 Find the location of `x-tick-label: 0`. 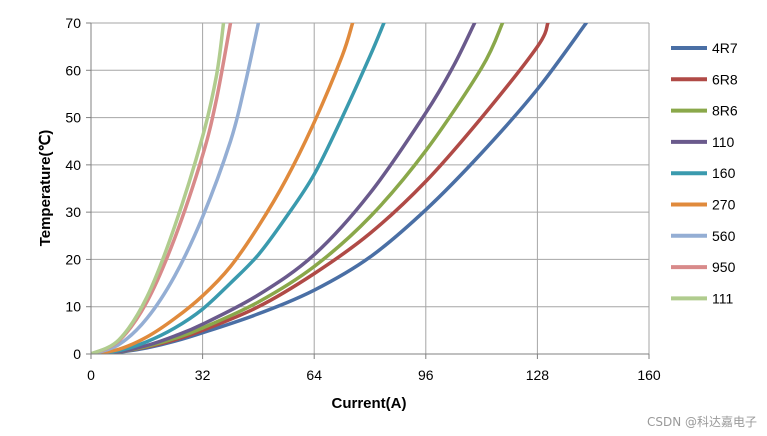

x-tick-label: 0 is located at coordinates (91, 375).